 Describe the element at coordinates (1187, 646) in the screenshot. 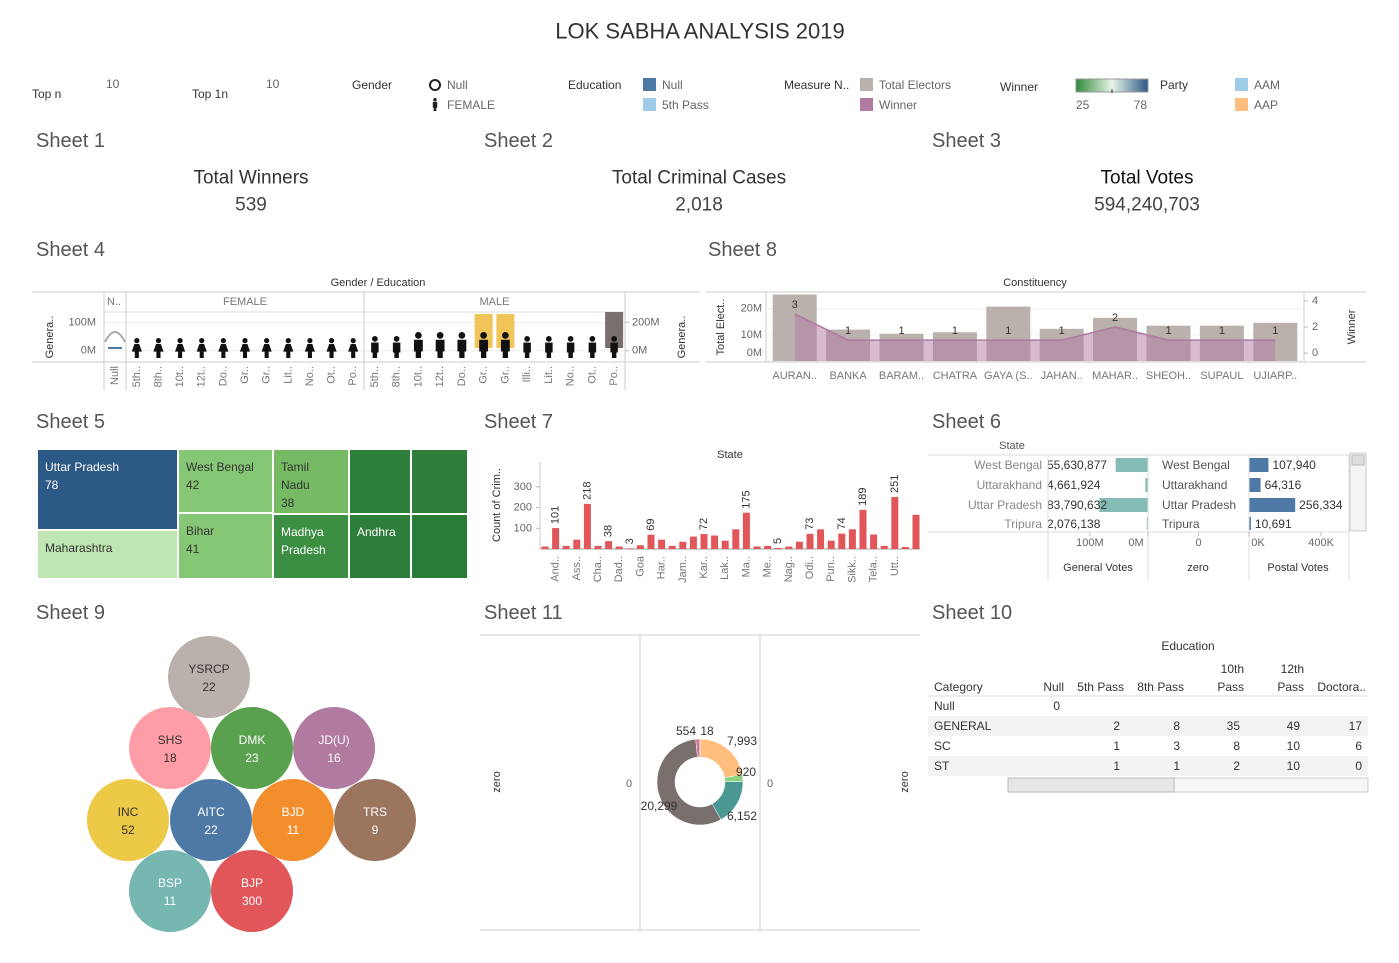

I see `table-header: Education` at that location.